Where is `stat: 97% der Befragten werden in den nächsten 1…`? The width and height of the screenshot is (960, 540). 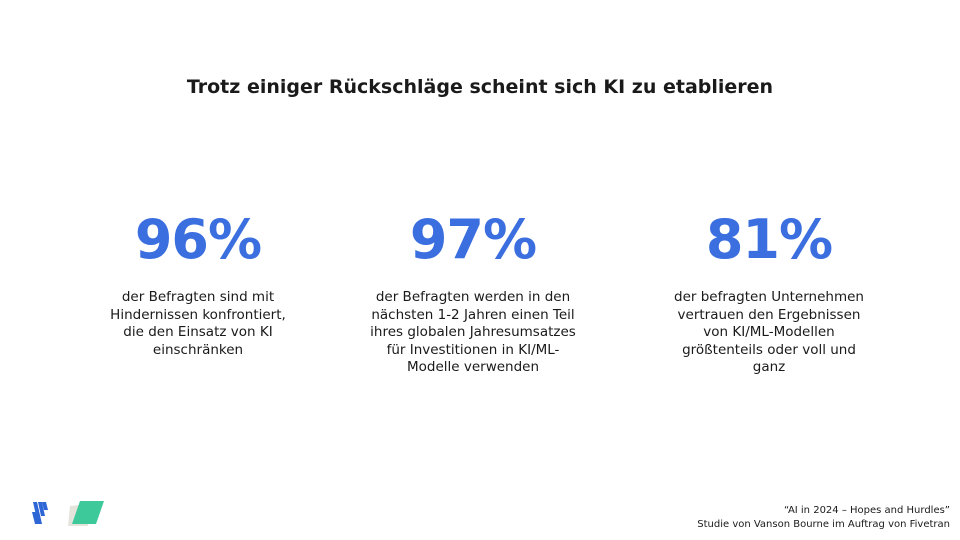 stat: 97% der Befragten werden in den nächsten 1… is located at coordinates (473, 291).